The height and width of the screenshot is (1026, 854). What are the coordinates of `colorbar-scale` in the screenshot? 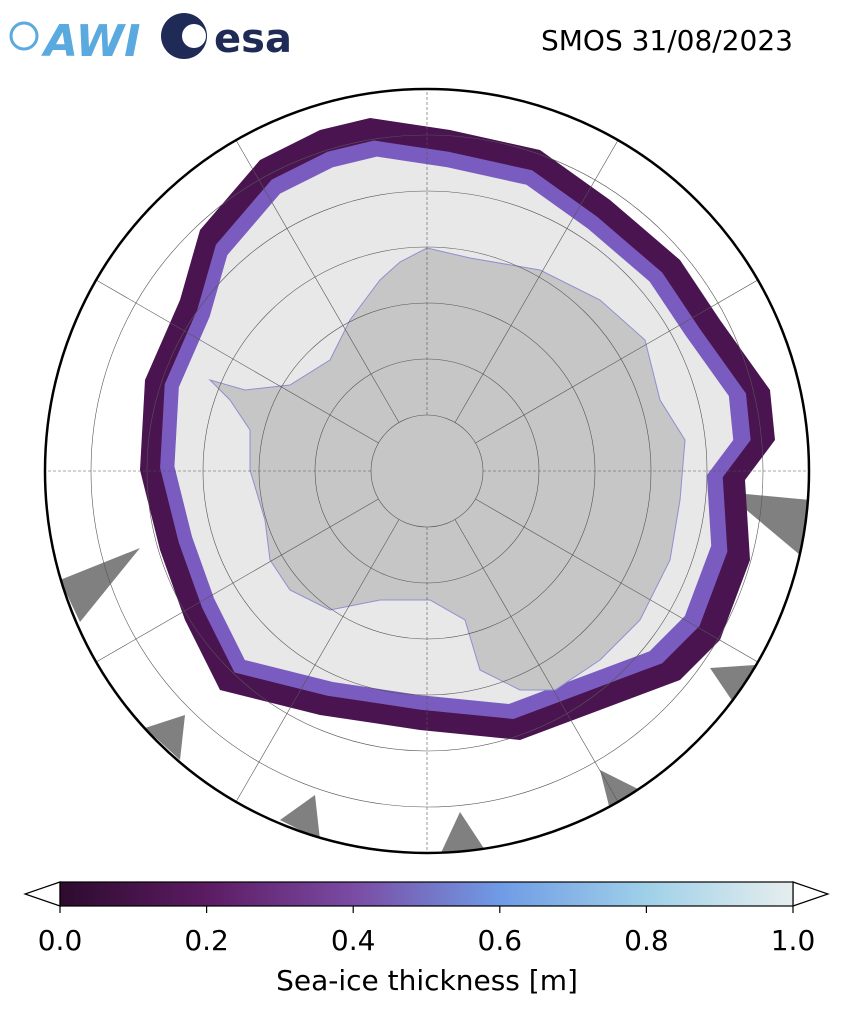 It's located at (426, 894).